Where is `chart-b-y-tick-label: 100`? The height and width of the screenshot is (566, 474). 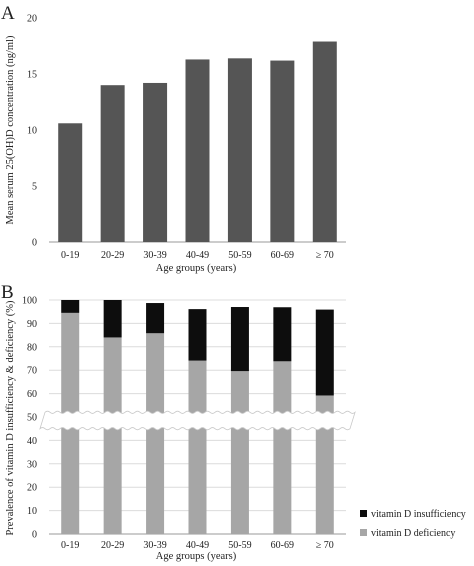
chart-b-y-tick-label: 100 is located at coordinates (29, 301).